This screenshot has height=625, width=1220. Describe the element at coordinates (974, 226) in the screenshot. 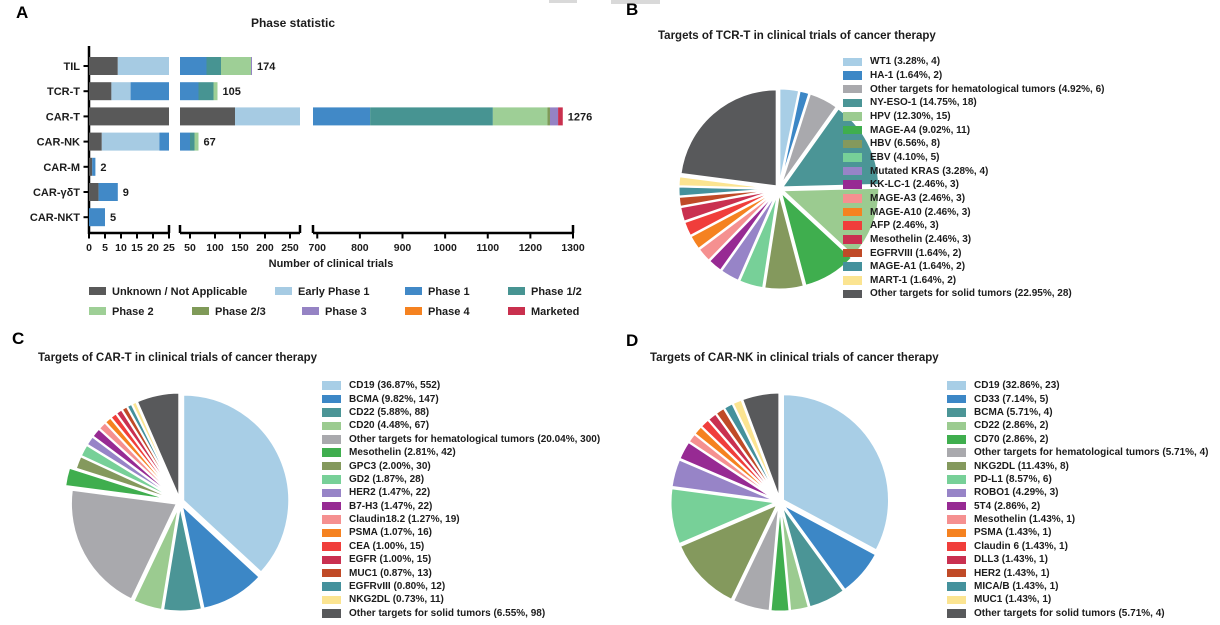

I see `legend-item: AFP (2.46%, 3)` at that location.